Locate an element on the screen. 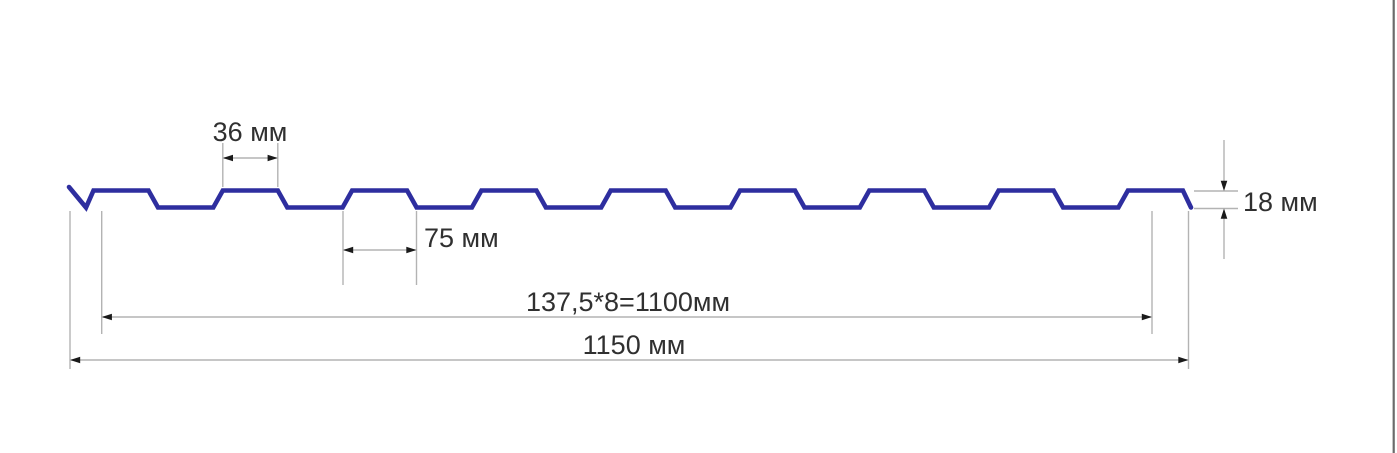  dim-profile-height: 18 мм is located at coordinates (1256, 199).